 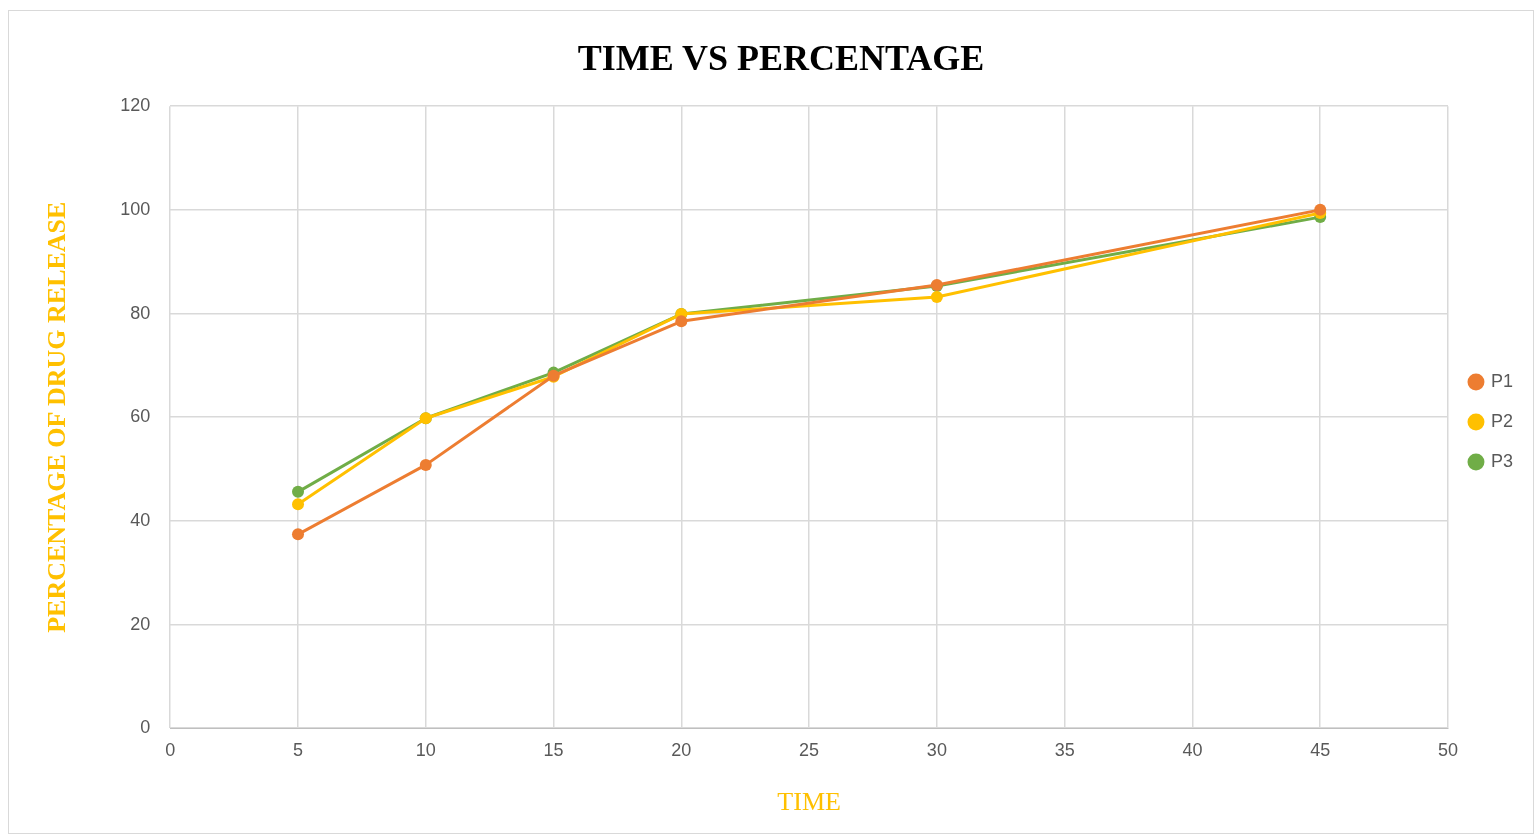 What do you see at coordinates (140, 312) in the screenshot?
I see `y-tick-label: 80` at bounding box center [140, 312].